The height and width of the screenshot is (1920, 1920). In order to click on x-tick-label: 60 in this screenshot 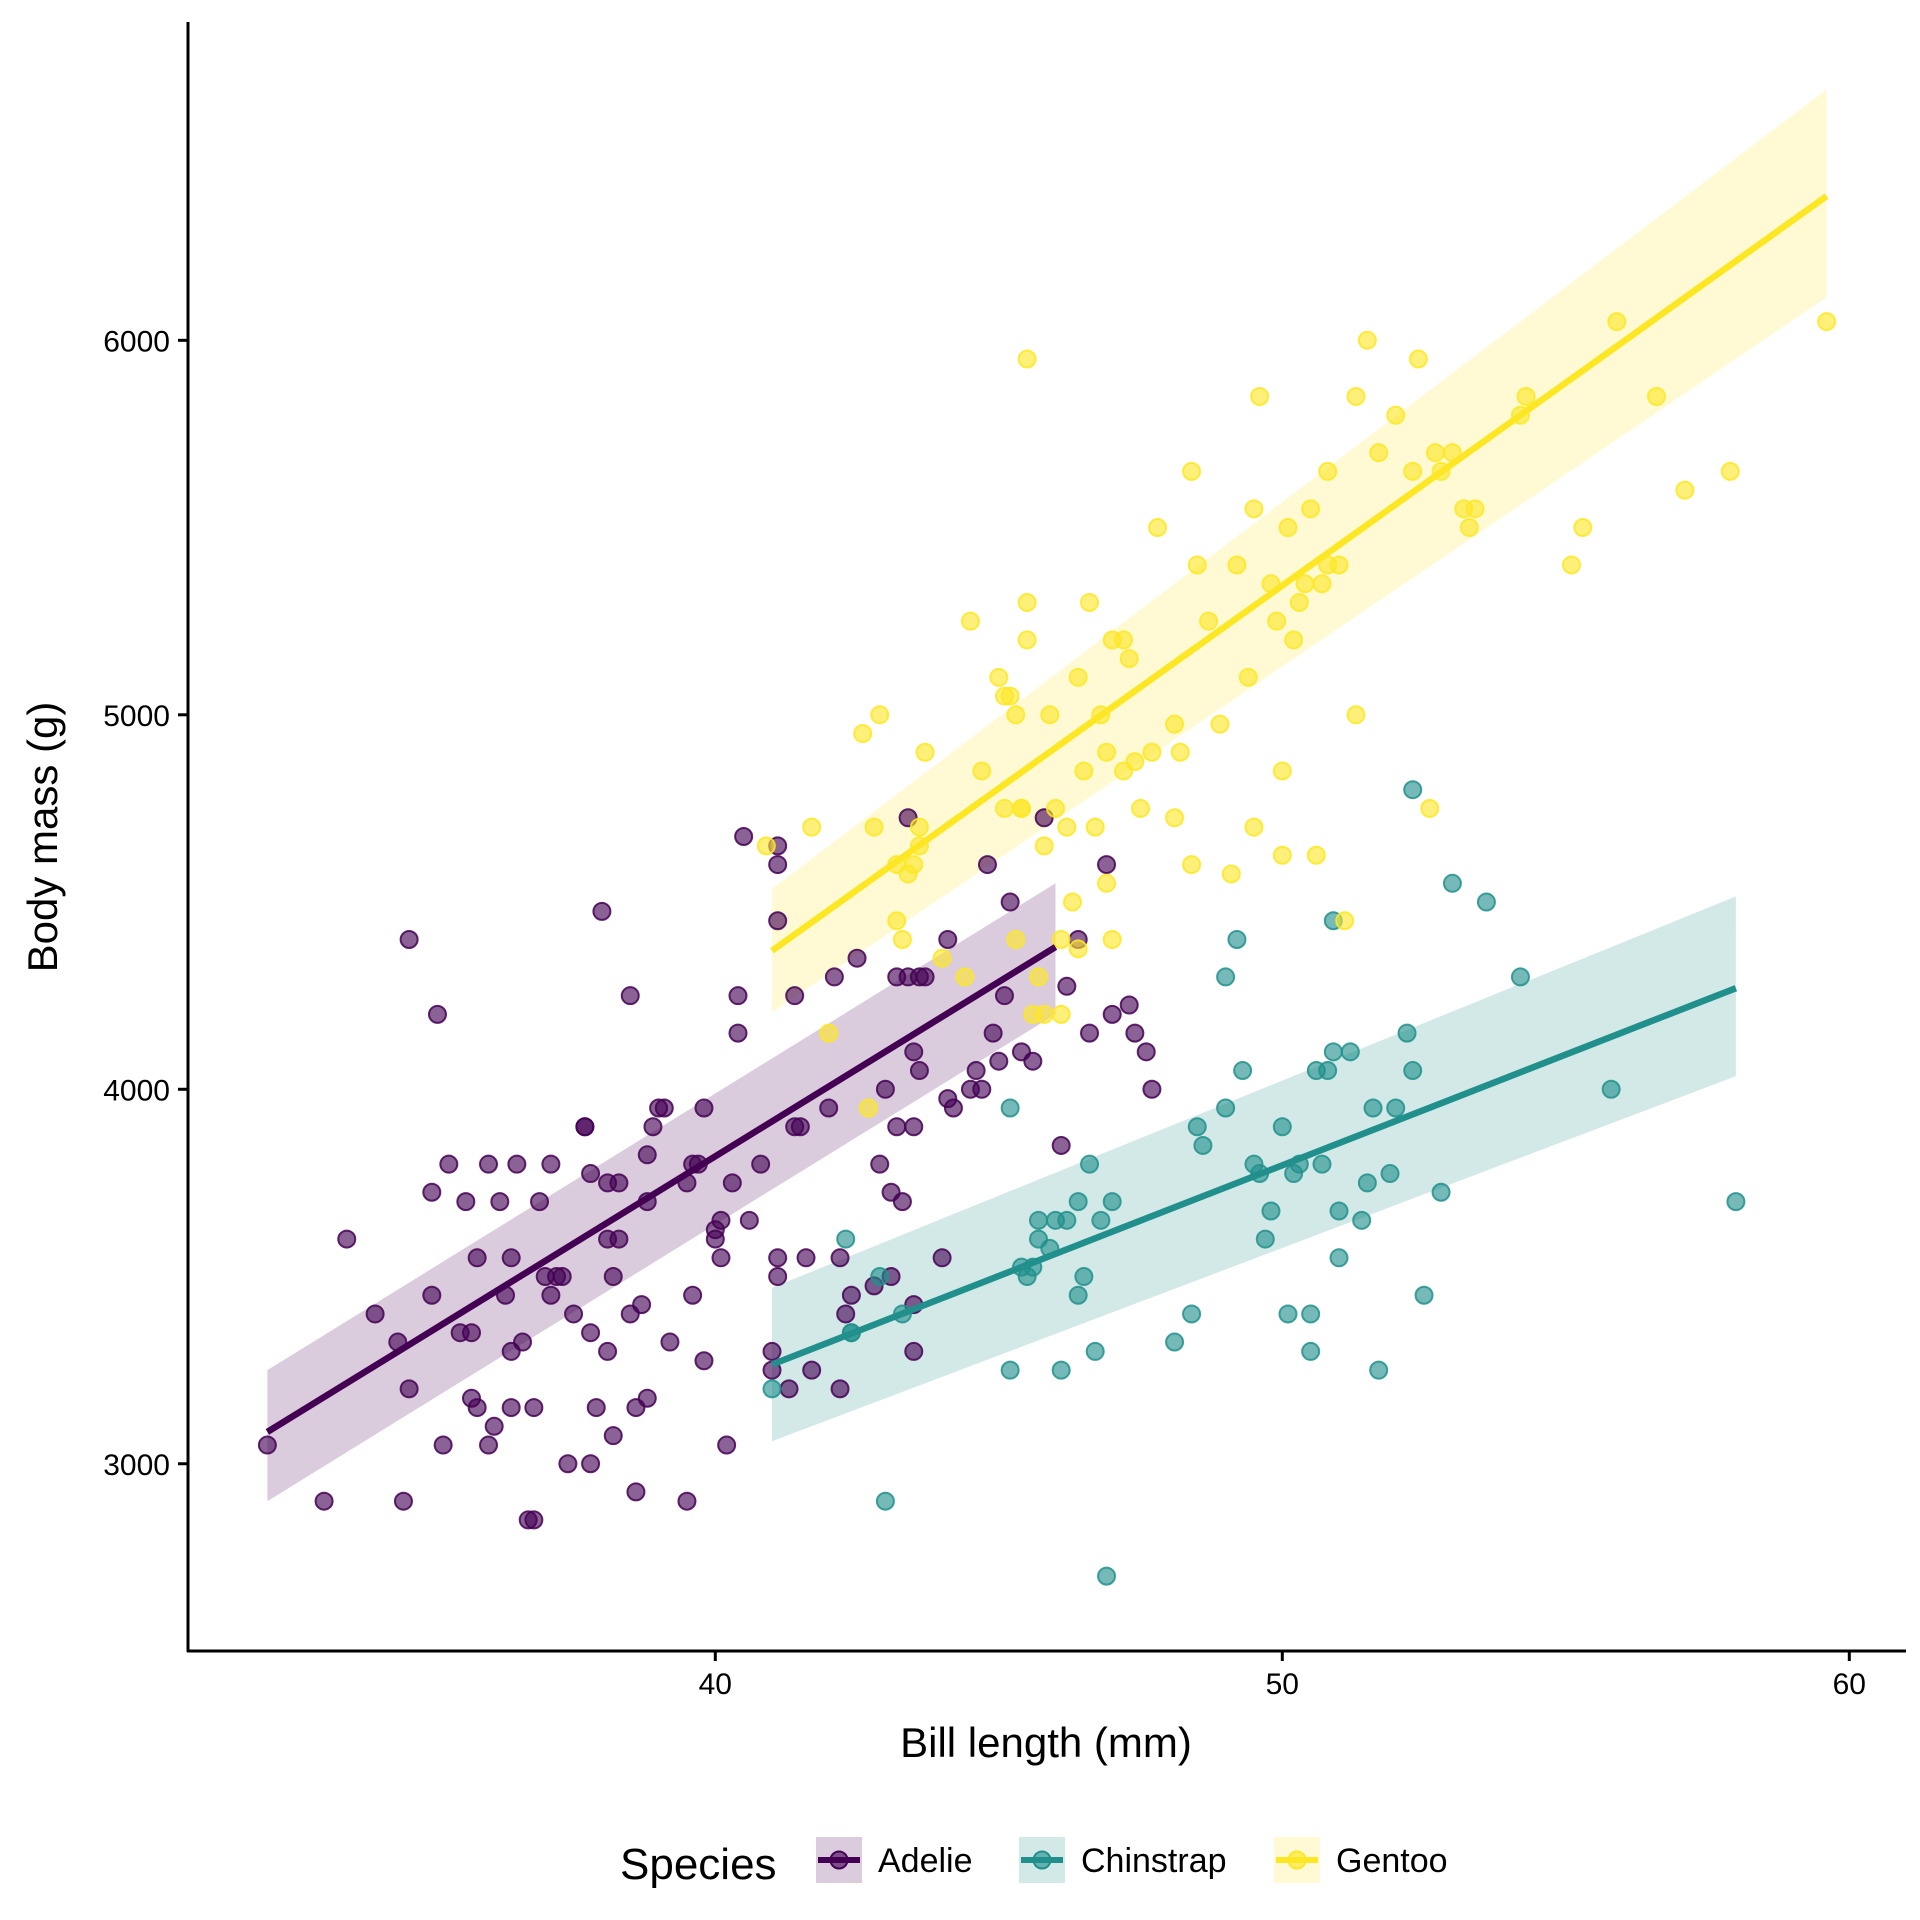, I will do `click(1849, 1684)`.